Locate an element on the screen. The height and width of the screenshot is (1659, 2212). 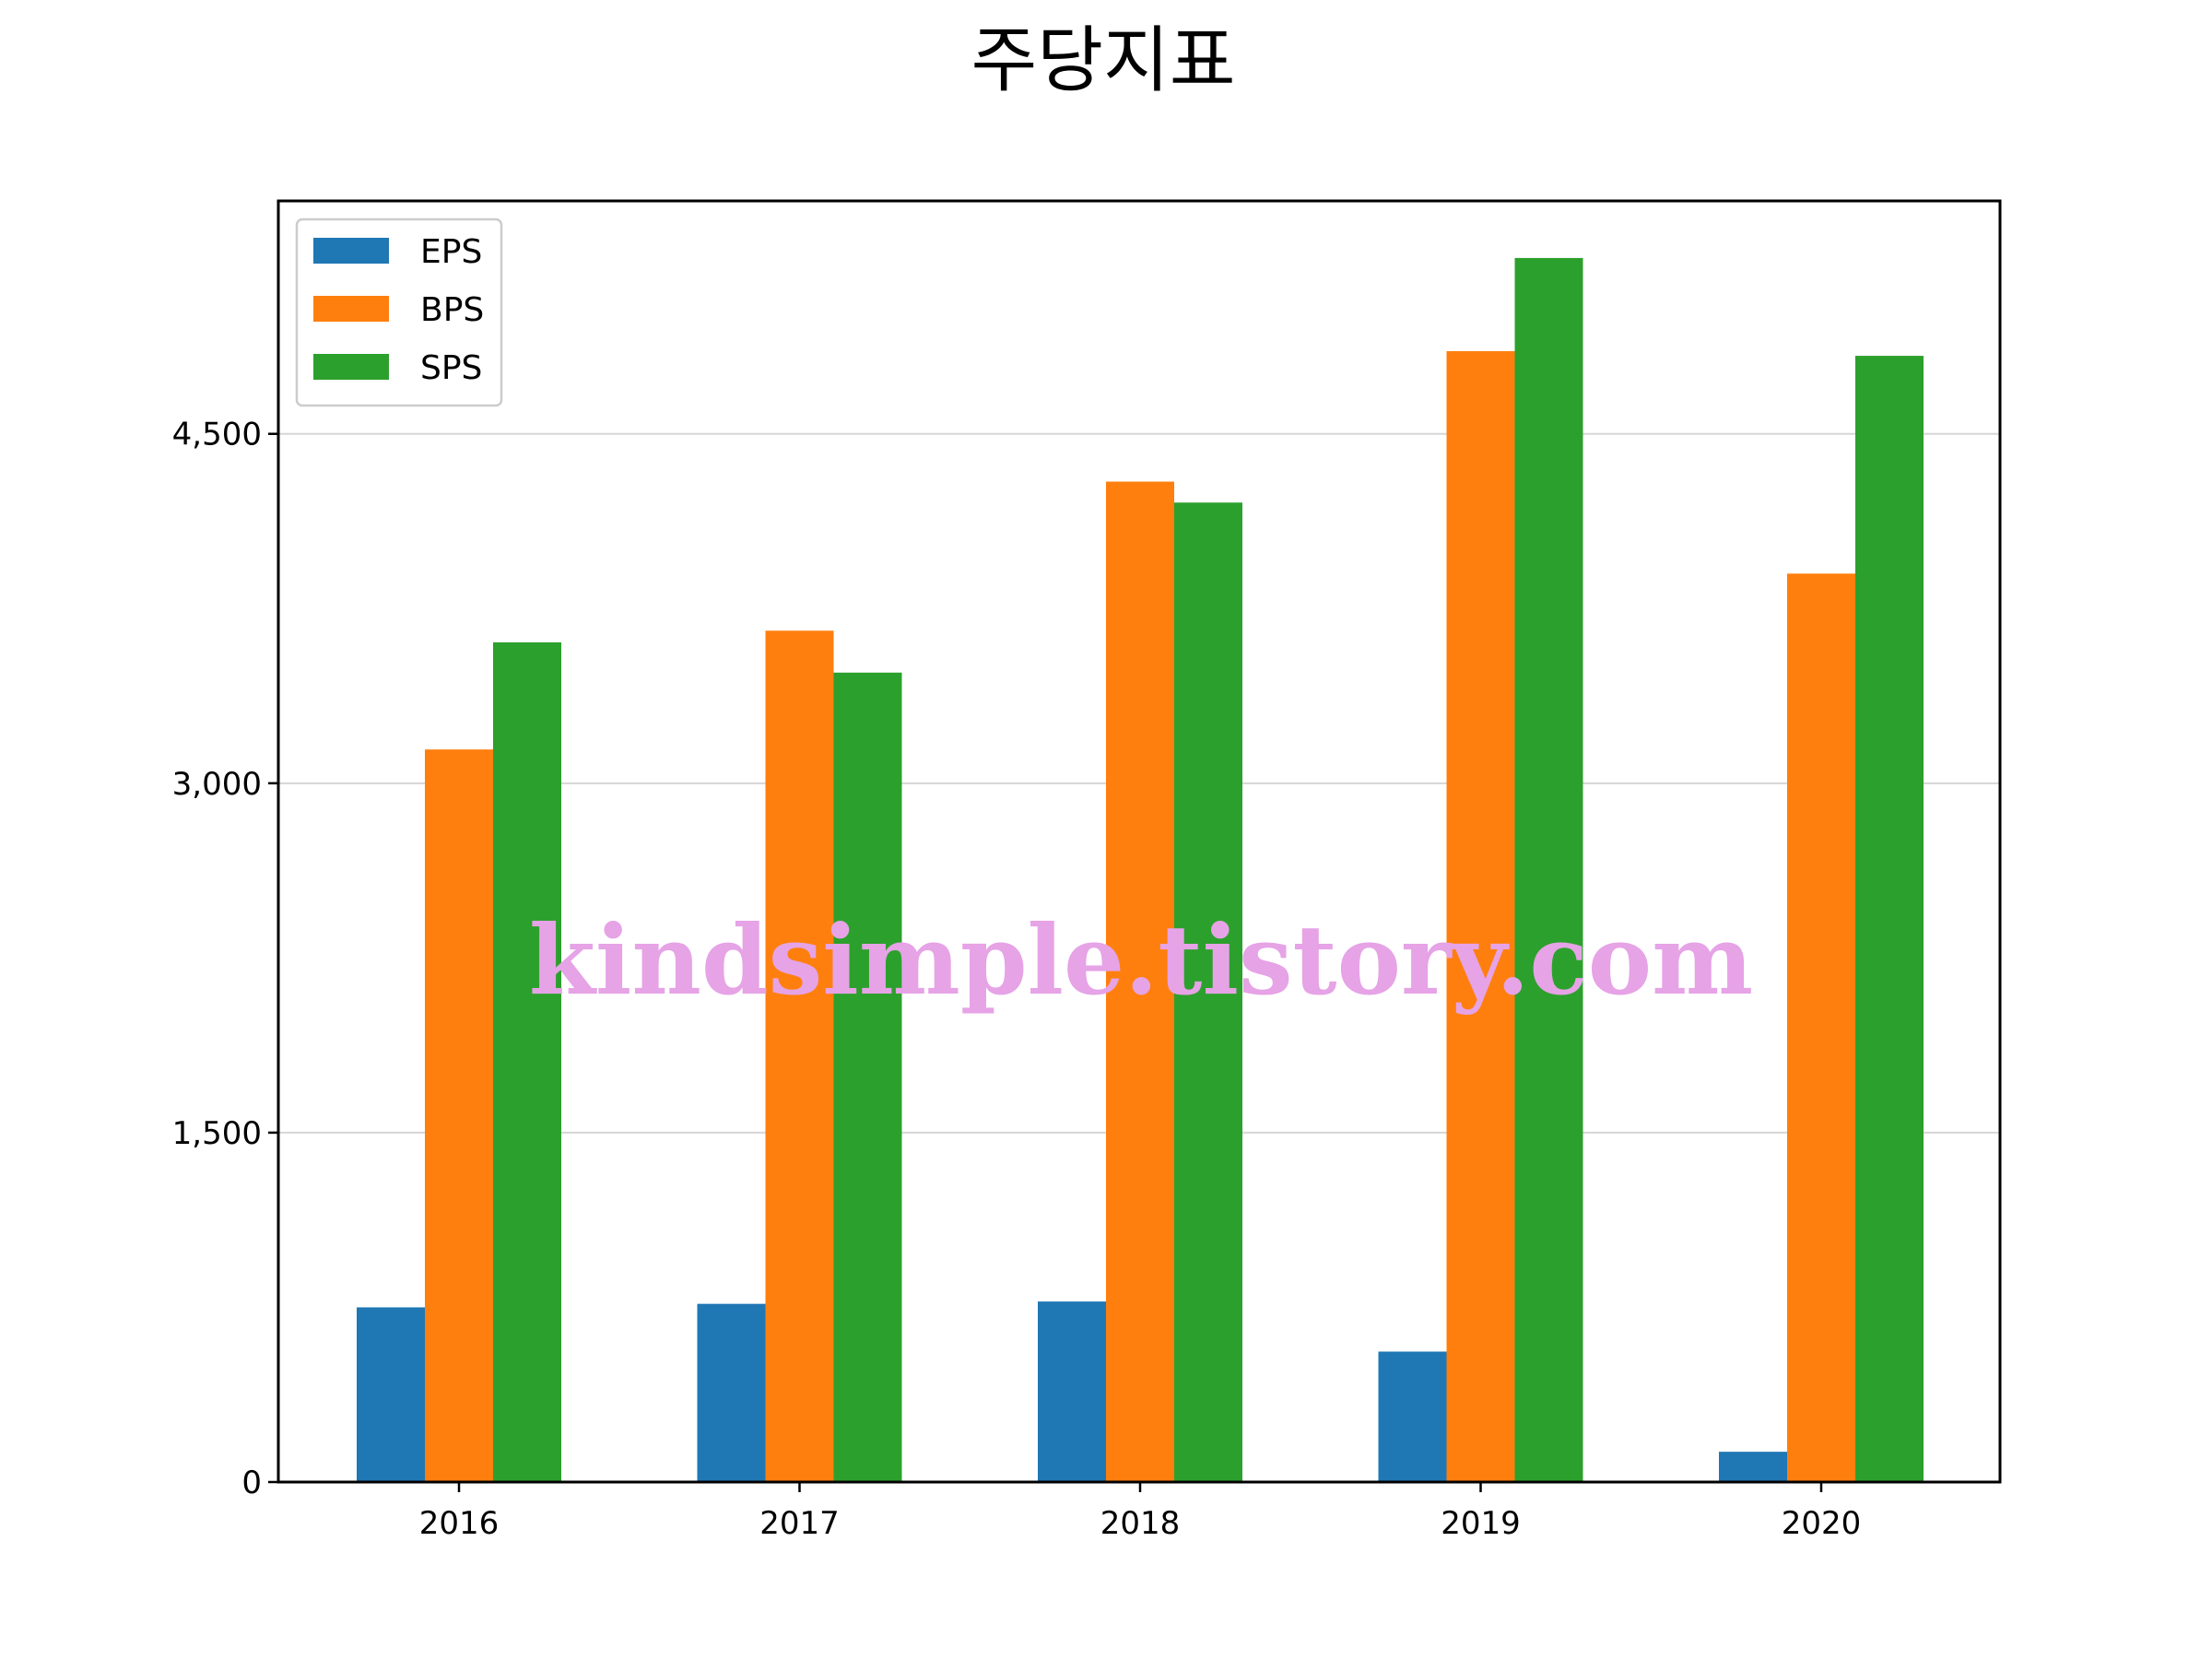
legend-swatch-bps is located at coordinates (351, 309).